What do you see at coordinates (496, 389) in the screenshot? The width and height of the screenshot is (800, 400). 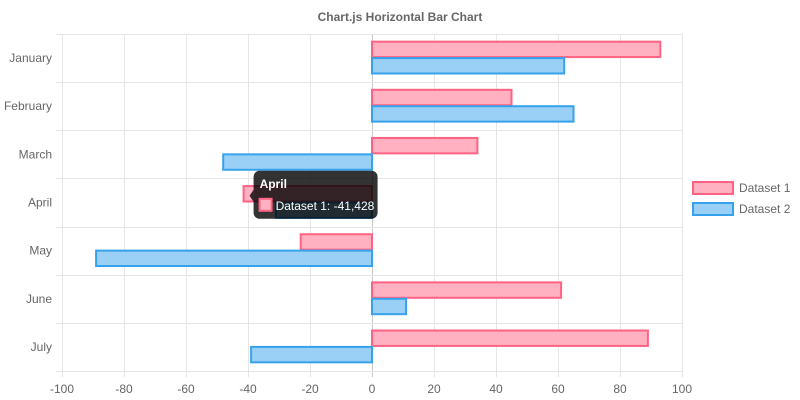 I see `x-tick-label: 40` at bounding box center [496, 389].